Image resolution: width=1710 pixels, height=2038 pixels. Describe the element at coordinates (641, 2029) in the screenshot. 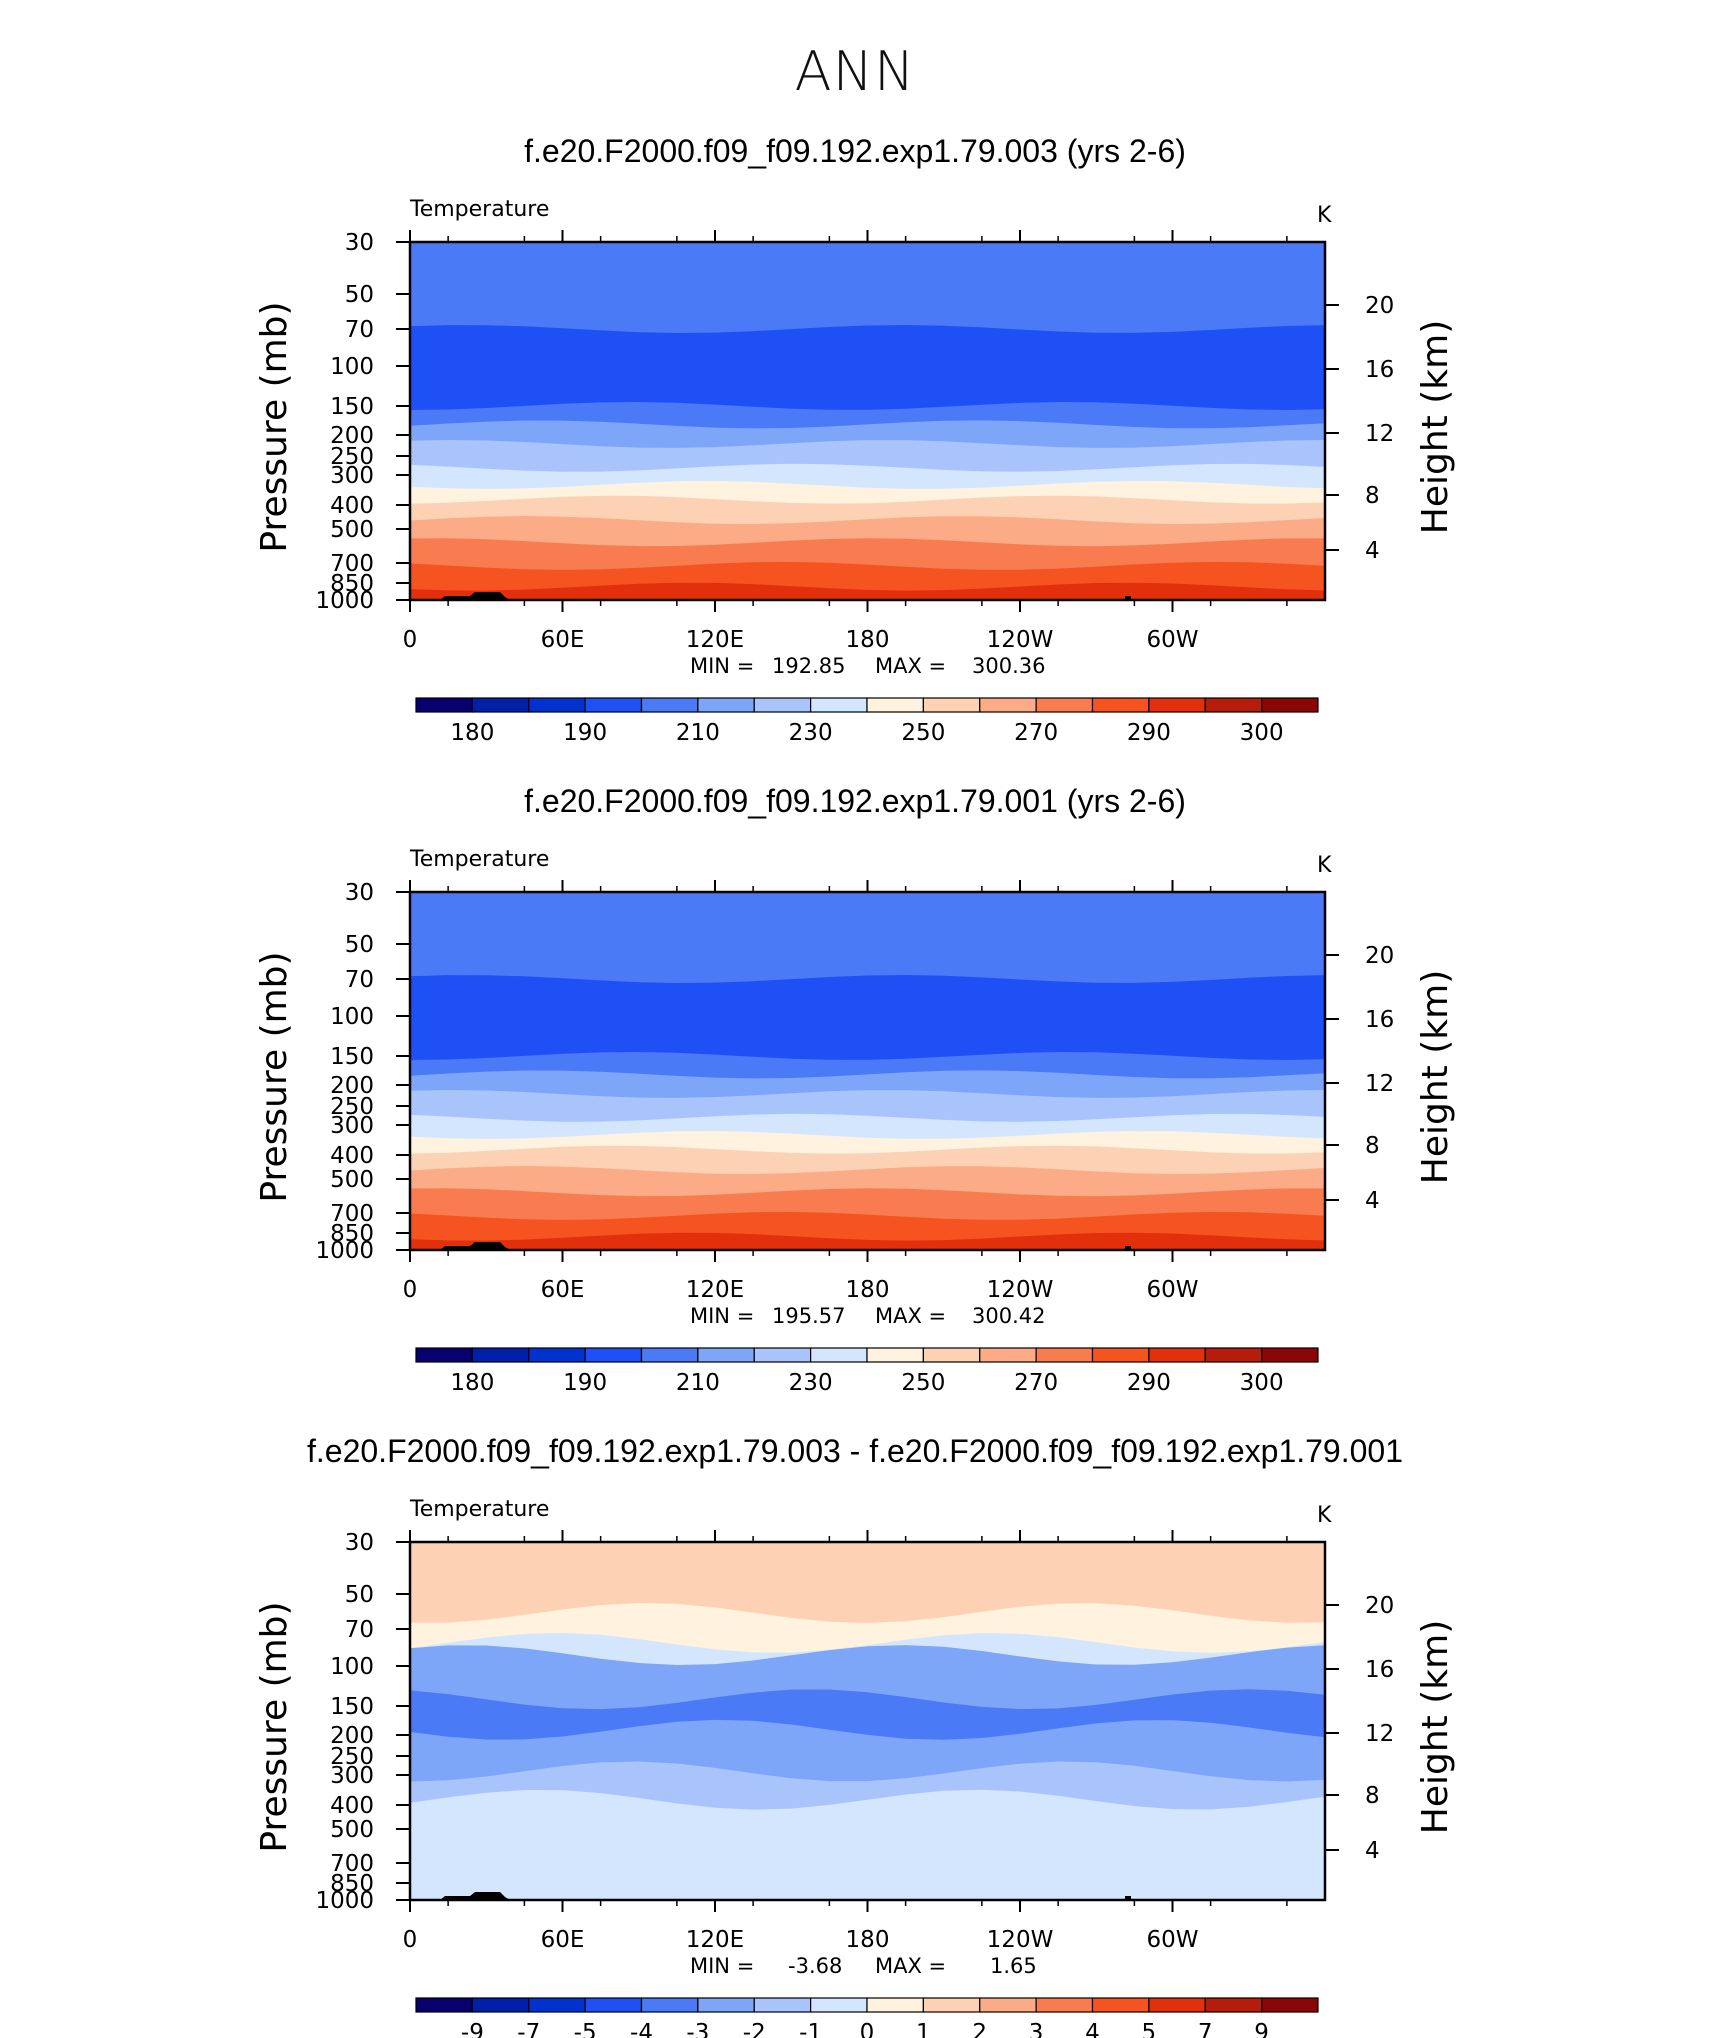

I see `colorbar-label: -4` at that location.